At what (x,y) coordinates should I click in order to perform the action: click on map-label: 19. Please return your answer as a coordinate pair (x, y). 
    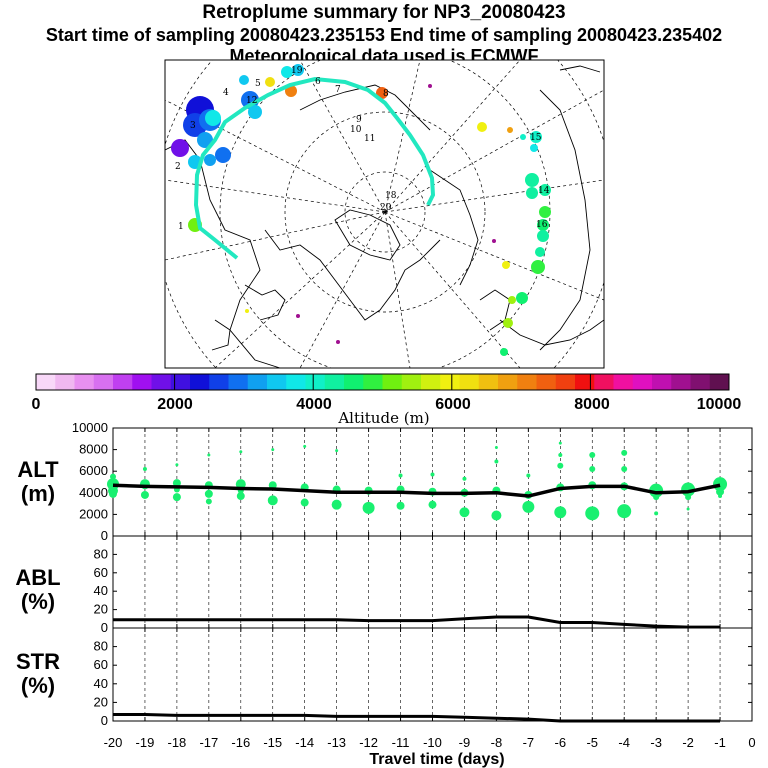
    Looking at the image, I should click on (297, 71).